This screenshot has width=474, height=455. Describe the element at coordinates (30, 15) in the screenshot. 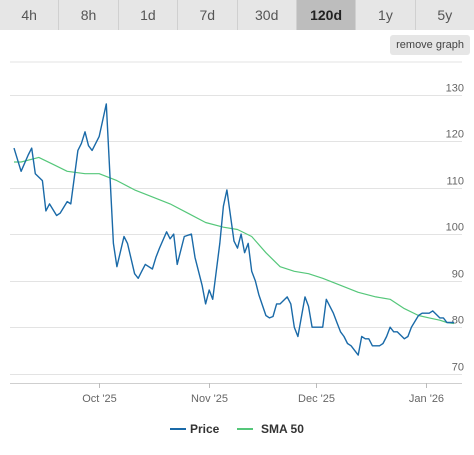

I see `range-tab-4h: 4h` at that location.